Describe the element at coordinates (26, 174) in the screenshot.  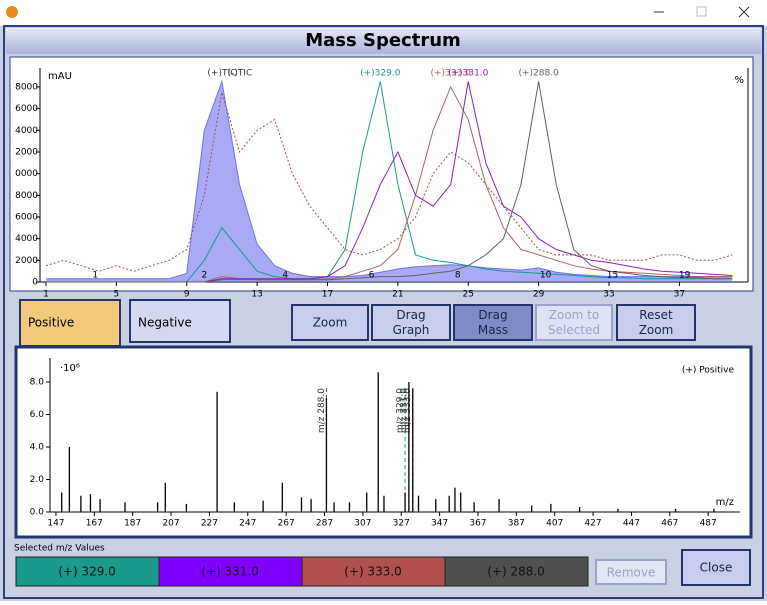
I see `y-tick-label: 0000` at that location.